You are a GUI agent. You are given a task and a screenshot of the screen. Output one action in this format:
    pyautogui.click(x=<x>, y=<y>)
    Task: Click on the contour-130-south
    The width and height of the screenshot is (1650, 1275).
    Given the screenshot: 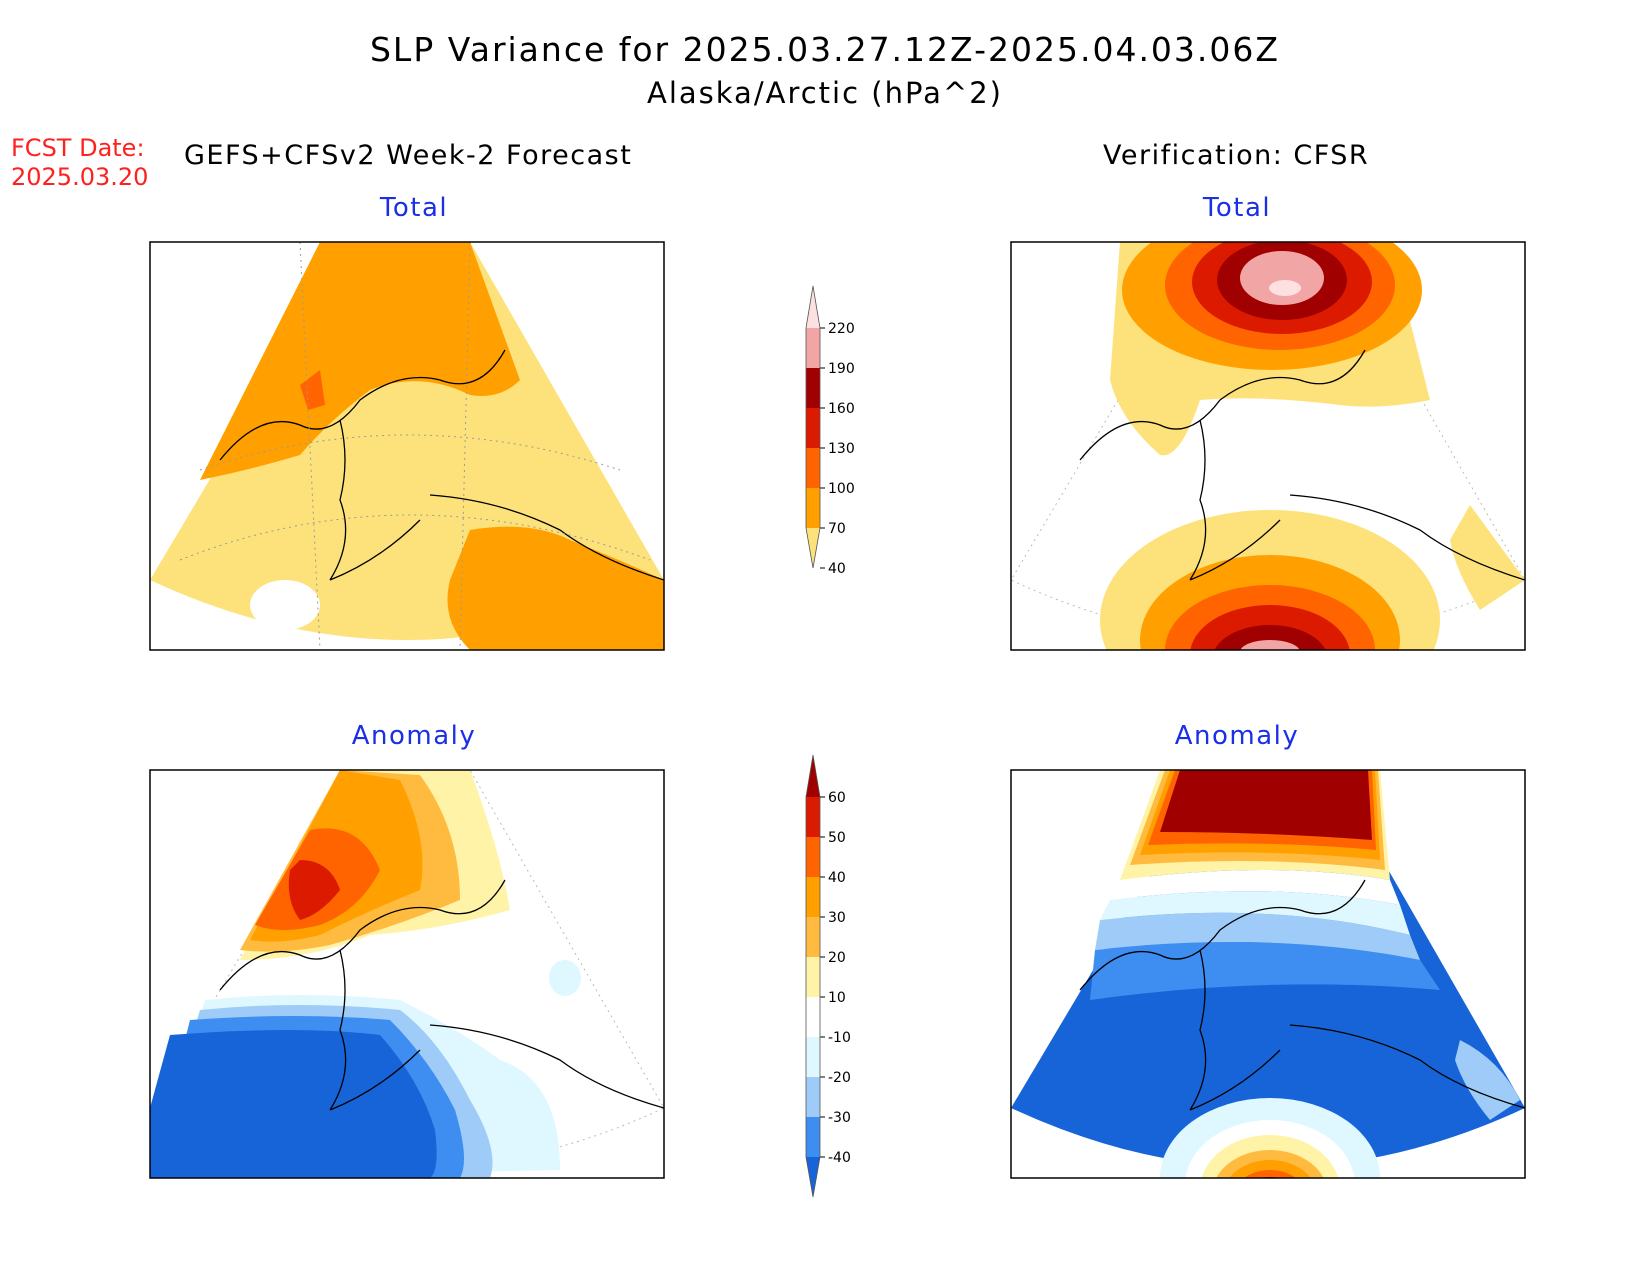 What is the action you would take?
    pyautogui.click(x=1270, y=627)
    